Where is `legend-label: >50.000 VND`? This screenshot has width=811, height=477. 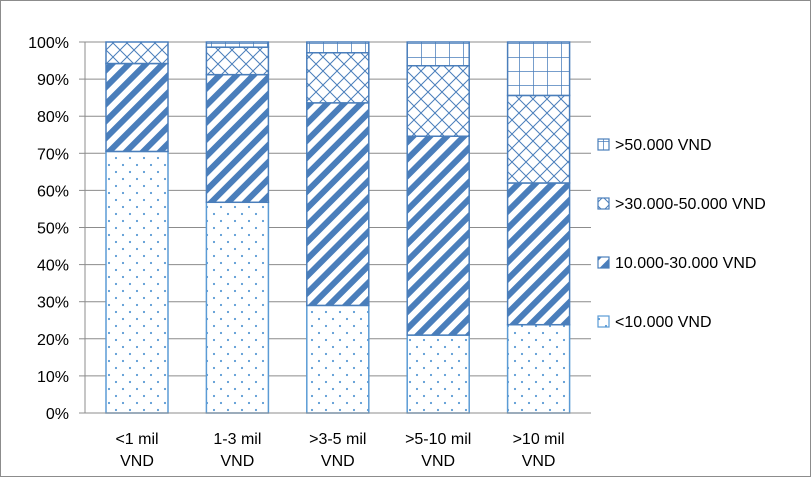 legend-label: >50.000 VND is located at coordinates (663, 145).